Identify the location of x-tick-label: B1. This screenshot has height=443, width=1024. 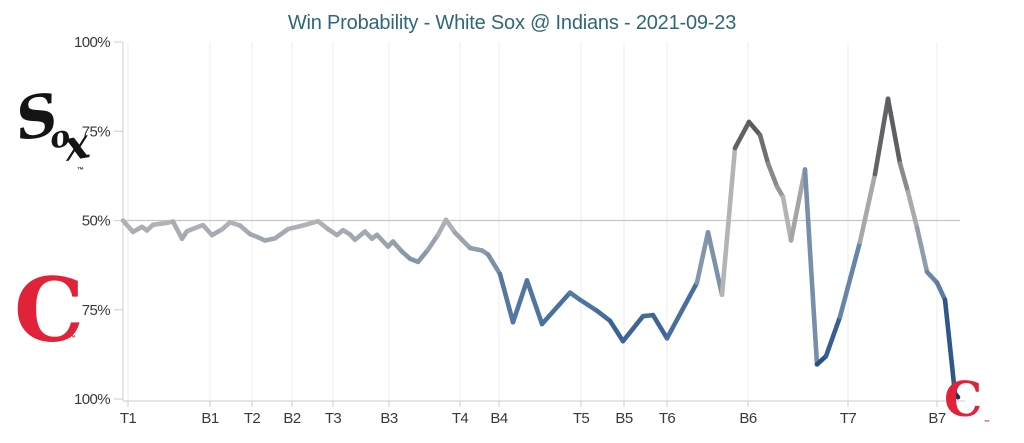
(209, 418).